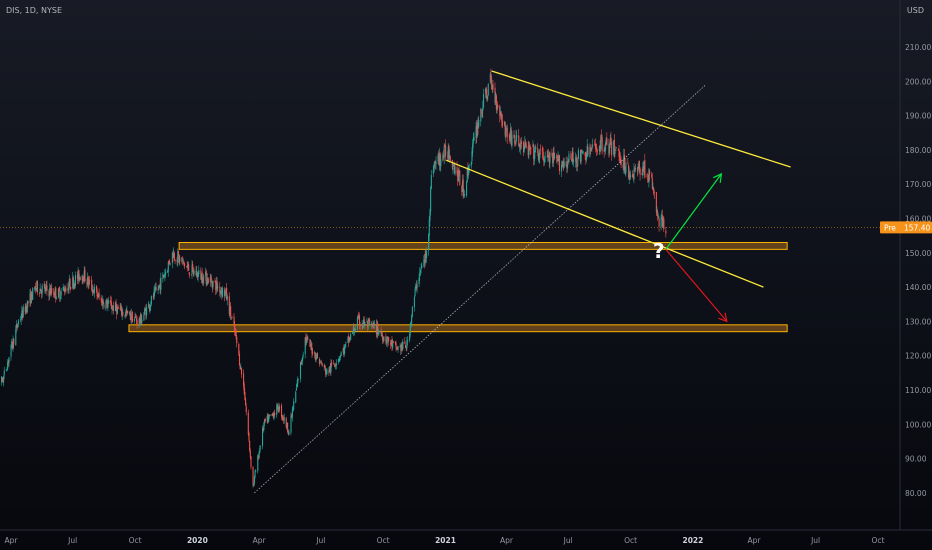 This screenshot has width=932, height=550. What do you see at coordinates (918, 184) in the screenshot?
I see `y-tick-label: 170.00` at bounding box center [918, 184].